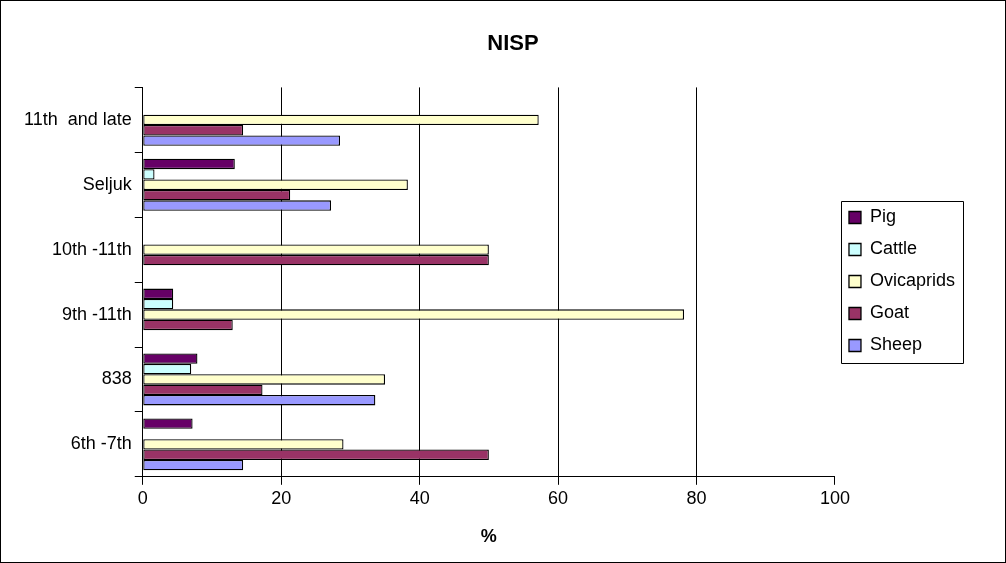 This screenshot has height=563, width=1006. What do you see at coordinates (281, 497) in the screenshot?
I see `x-tick-label: 20` at bounding box center [281, 497].